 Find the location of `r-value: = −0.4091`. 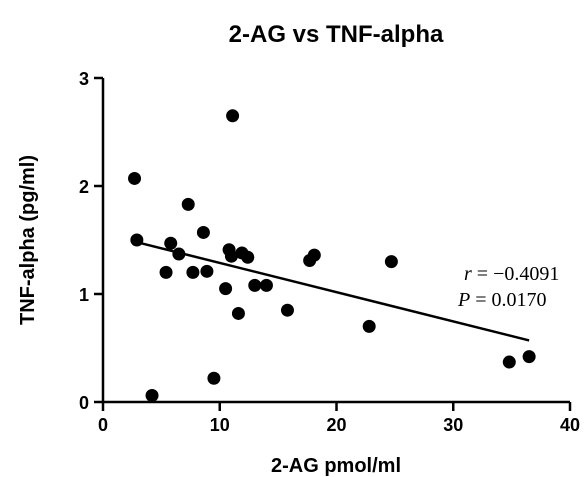

r-value: = −0.4091 is located at coordinates (516, 274).